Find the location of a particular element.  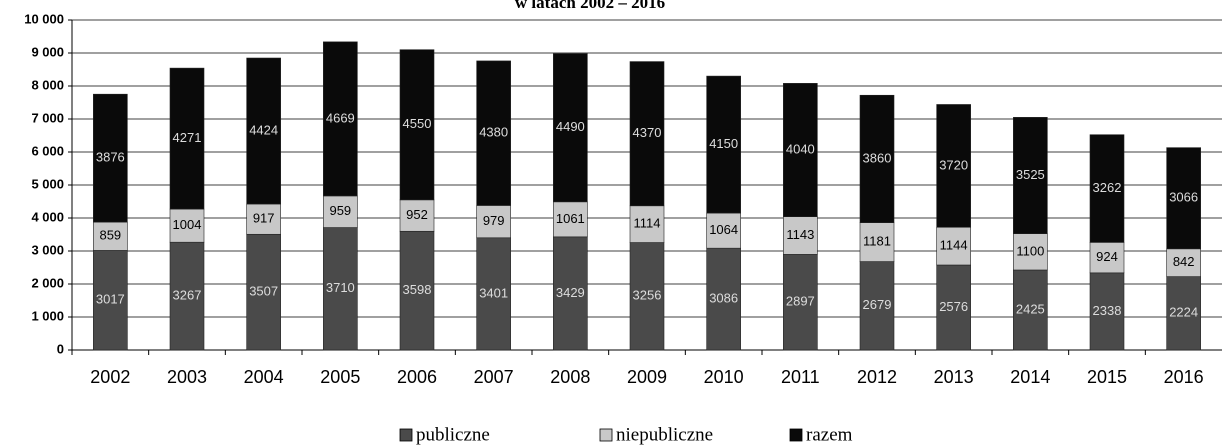

y-tick-label: 4 000 is located at coordinates (47, 216).